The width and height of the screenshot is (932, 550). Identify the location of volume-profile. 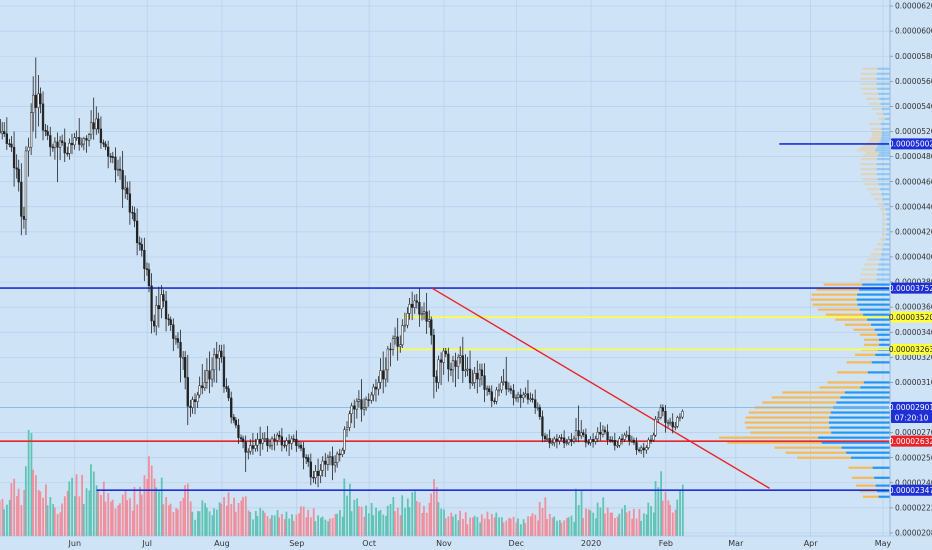
(804, 282).